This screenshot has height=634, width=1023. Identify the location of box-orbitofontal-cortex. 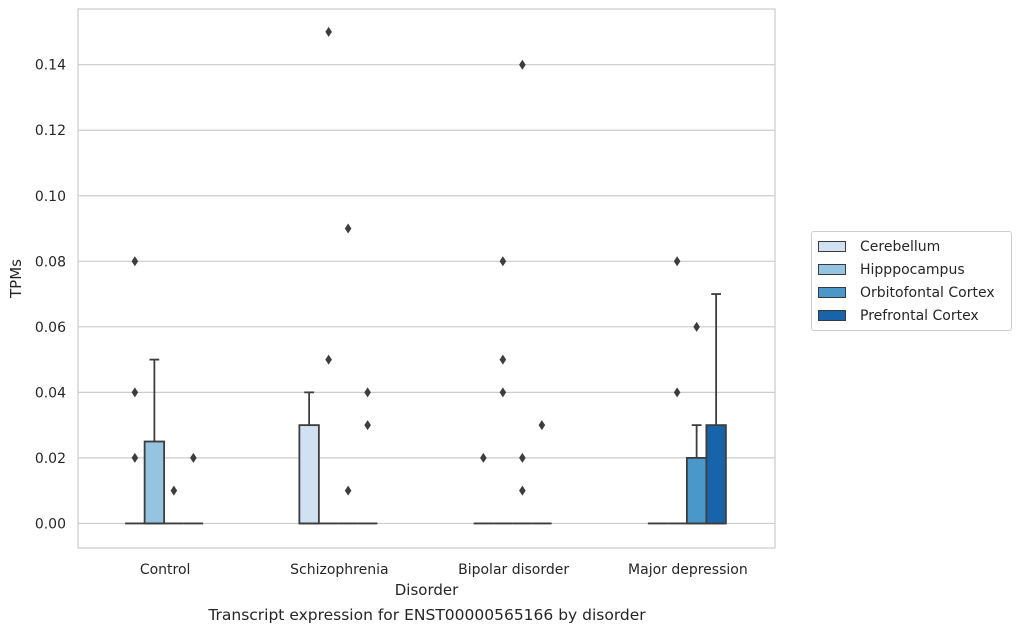
(696, 474).